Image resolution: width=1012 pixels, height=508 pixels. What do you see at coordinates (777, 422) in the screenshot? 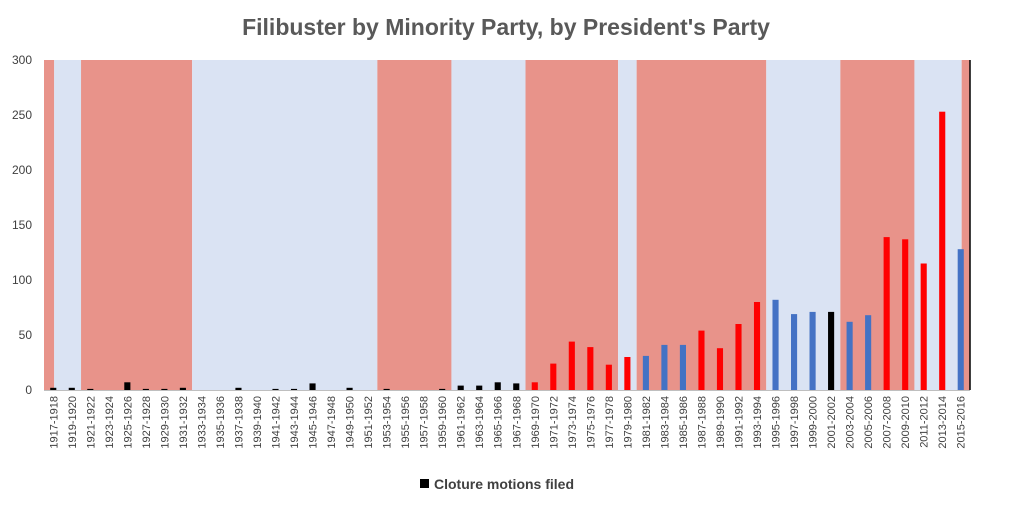
I see `x-tick-label: 1995-1996` at bounding box center [777, 422].